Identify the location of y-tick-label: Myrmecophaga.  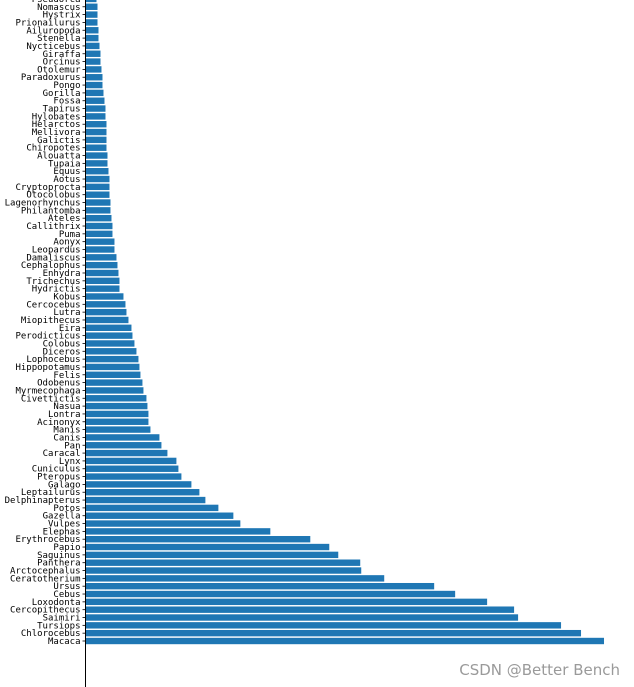
(47, 391).